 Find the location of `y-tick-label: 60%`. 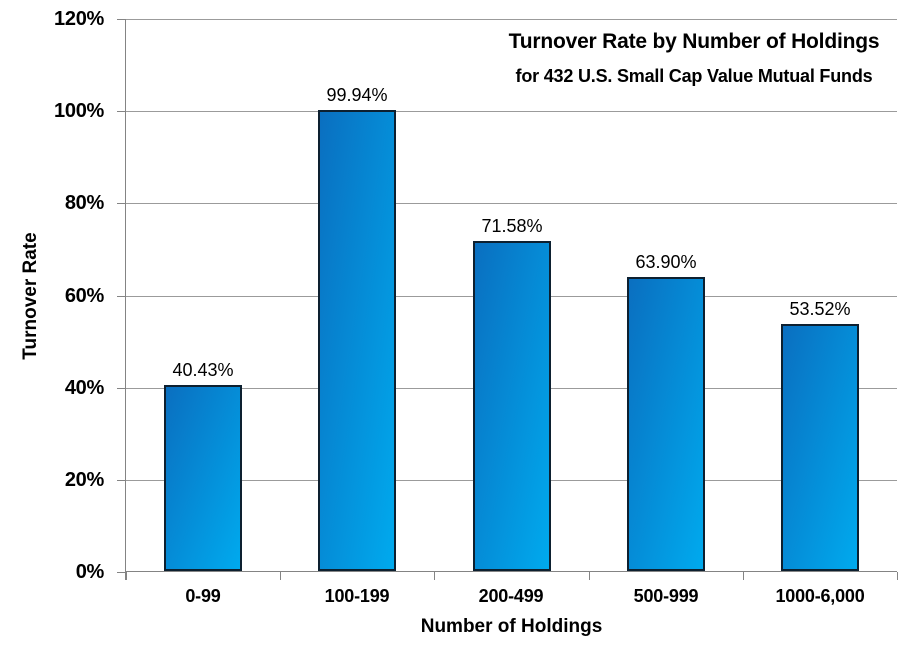

y-tick-label: 60% is located at coordinates (84, 296).